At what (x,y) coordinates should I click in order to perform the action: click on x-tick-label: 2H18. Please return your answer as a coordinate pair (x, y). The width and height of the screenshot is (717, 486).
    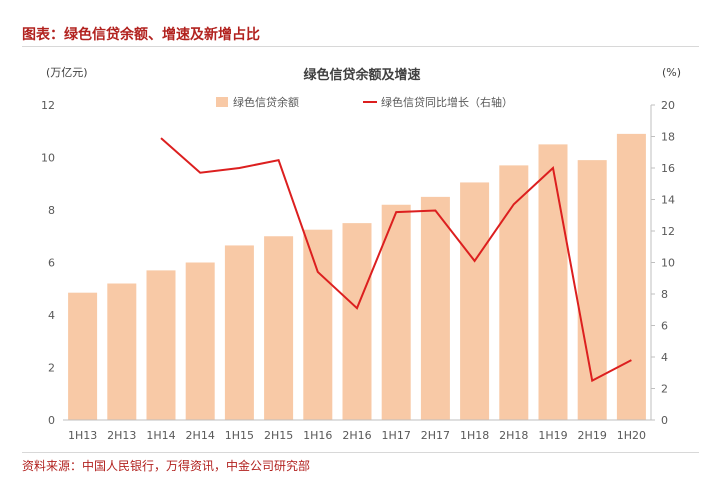
    Looking at the image, I should click on (513, 435).